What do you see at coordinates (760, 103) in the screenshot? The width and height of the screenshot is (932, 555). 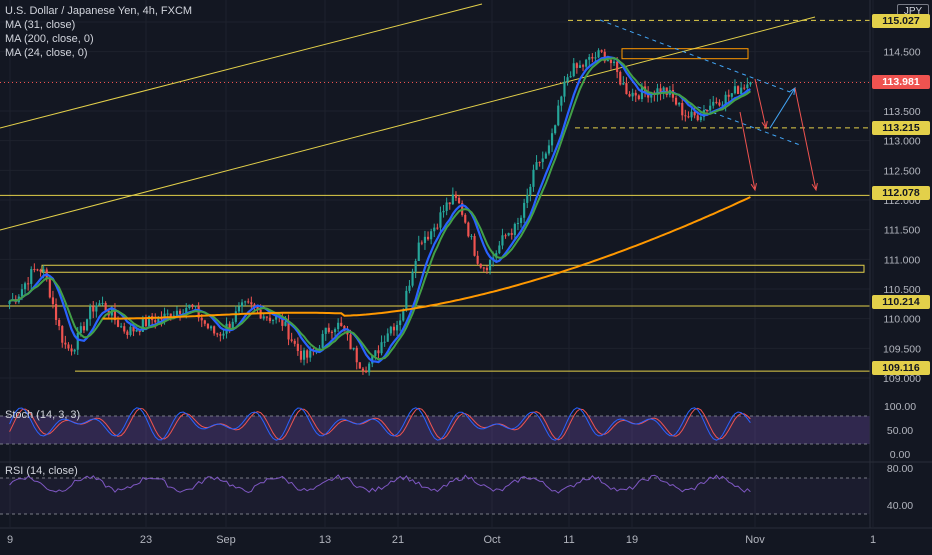 I see `arrow-down-short` at bounding box center [760, 103].